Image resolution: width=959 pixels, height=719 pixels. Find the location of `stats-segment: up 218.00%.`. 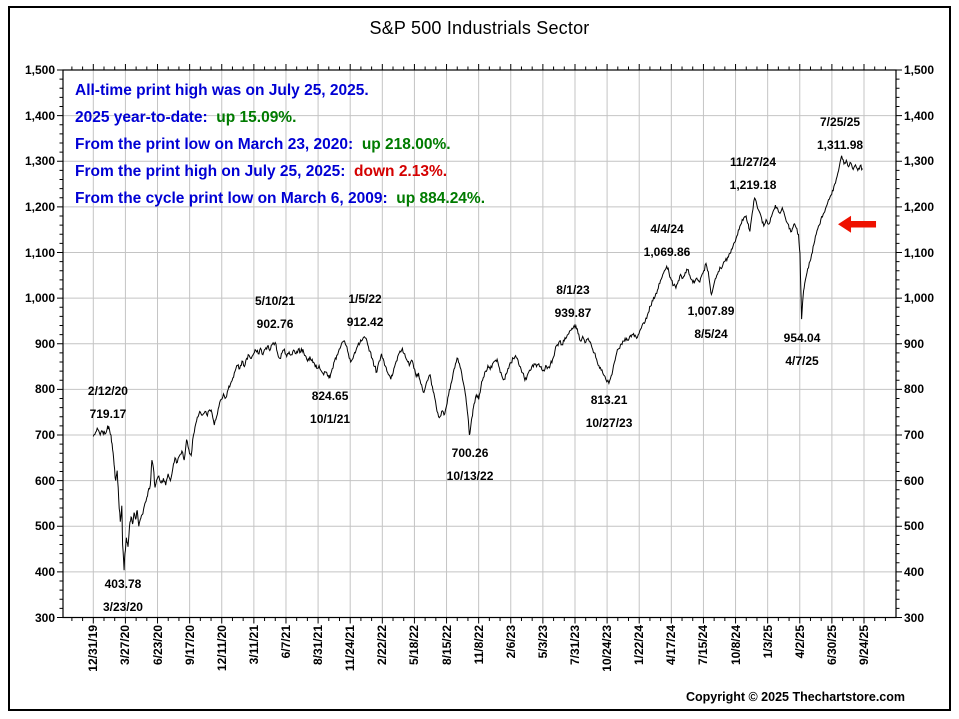

stats-segment: up 218.00%. is located at coordinates (406, 144).